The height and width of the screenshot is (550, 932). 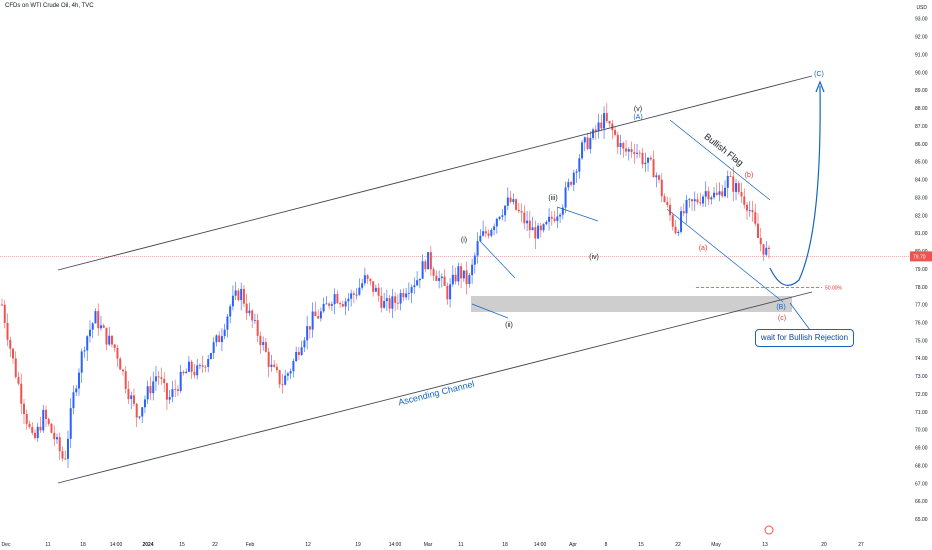 I want to click on x-tick-label: 8, so click(x=606, y=545).